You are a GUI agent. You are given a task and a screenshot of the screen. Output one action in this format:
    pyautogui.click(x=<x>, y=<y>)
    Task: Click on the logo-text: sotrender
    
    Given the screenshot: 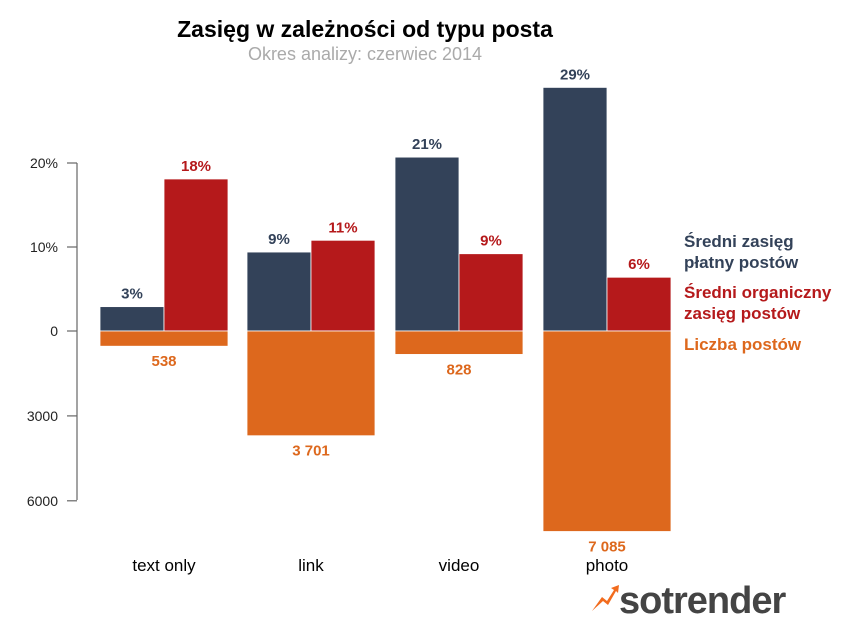 What is the action you would take?
    pyautogui.click(x=702, y=600)
    